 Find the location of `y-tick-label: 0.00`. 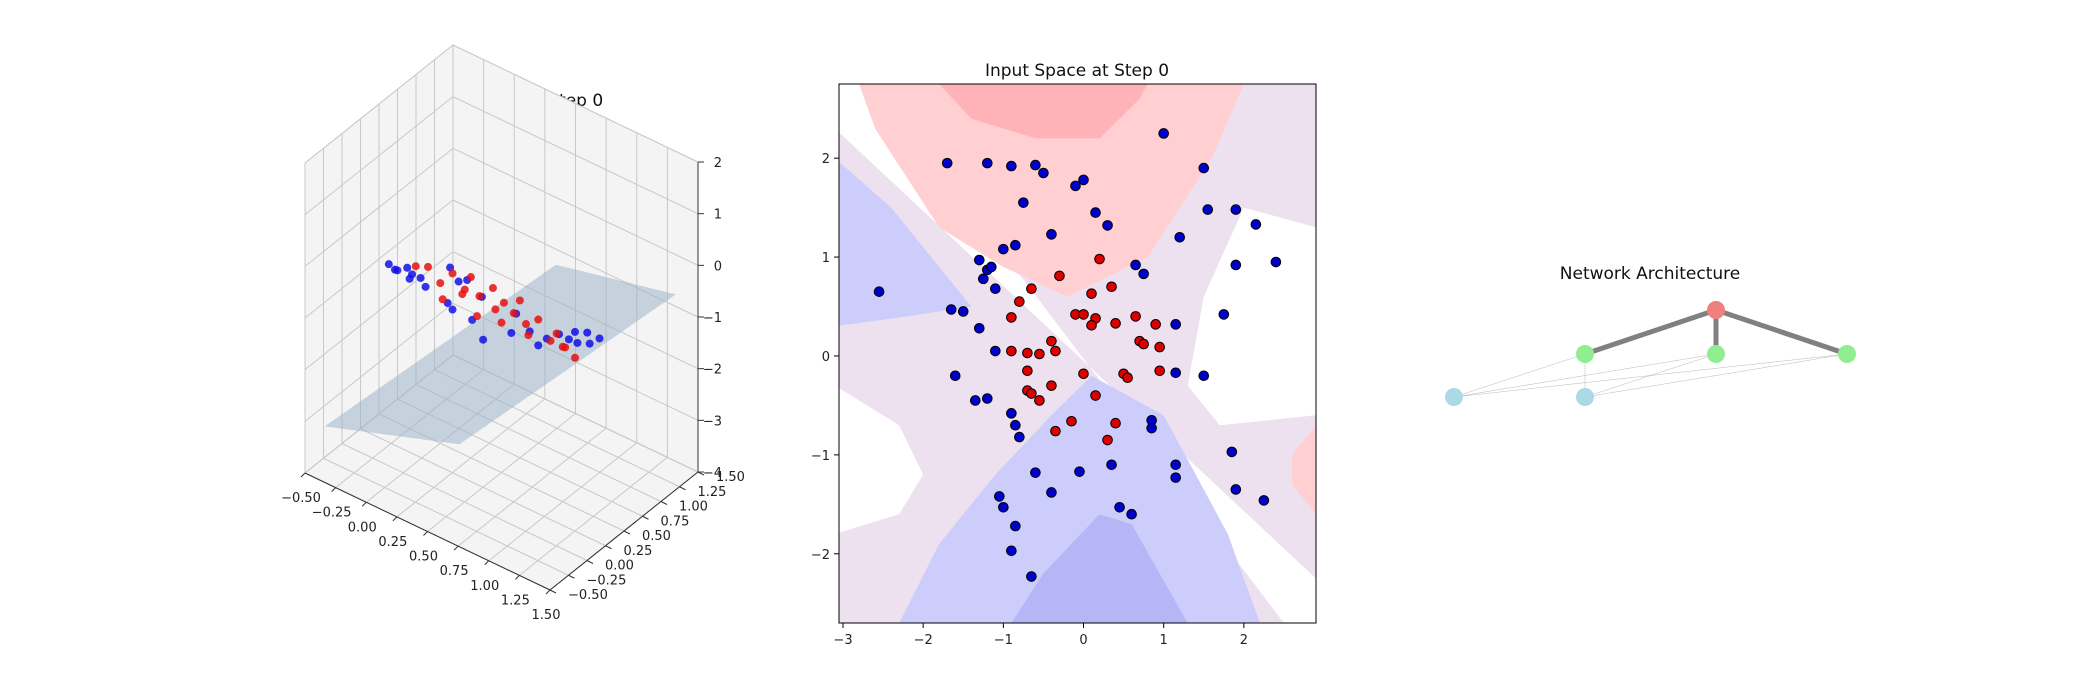

y-tick-label: 0.00 is located at coordinates (619, 566).